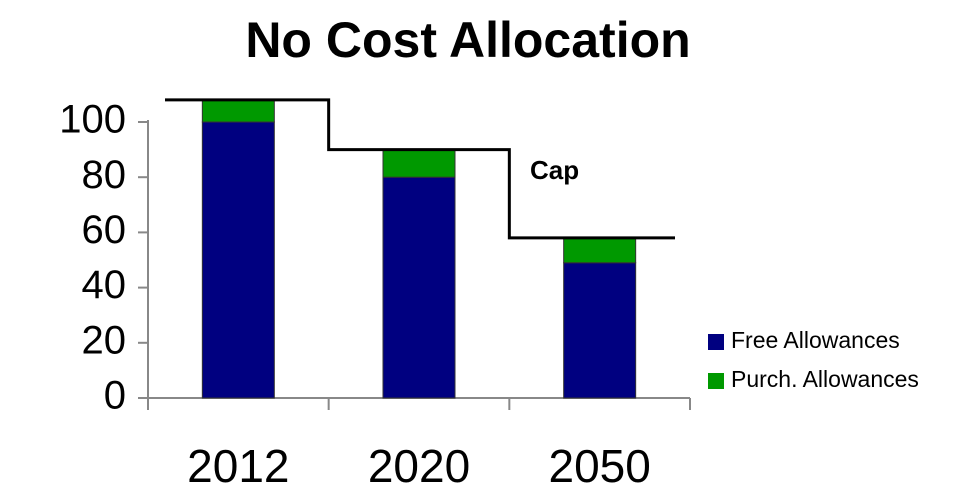 Image resolution: width=972 pixels, height=496 pixels. What do you see at coordinates (115, 396) in the screenshot?
I see `y-tick-label: 0` at bounding box center [115, 396].